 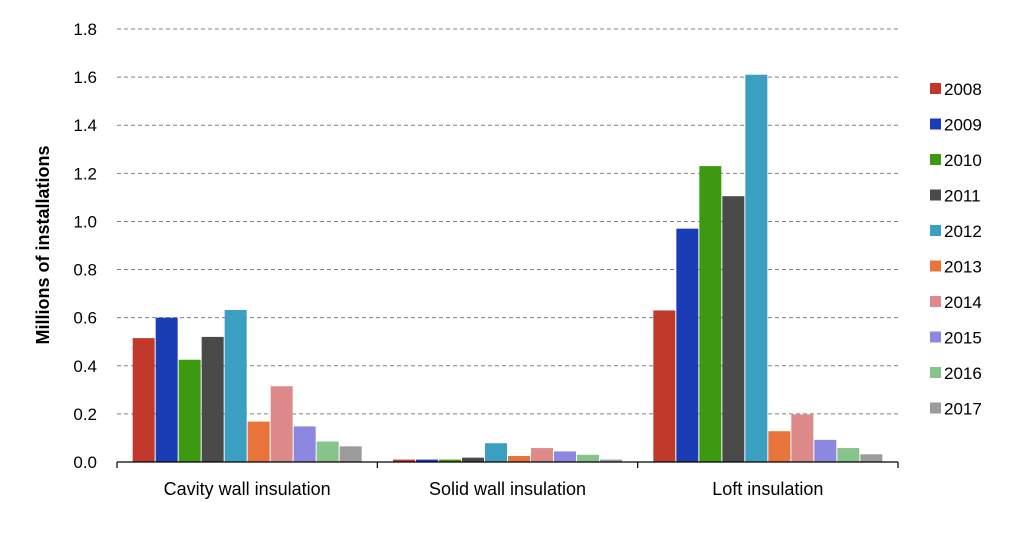 What do you see at coordinates (85, 462) in the screenshot?
I see `y-tick-label: 0.0` at bounding box center [85, 462].